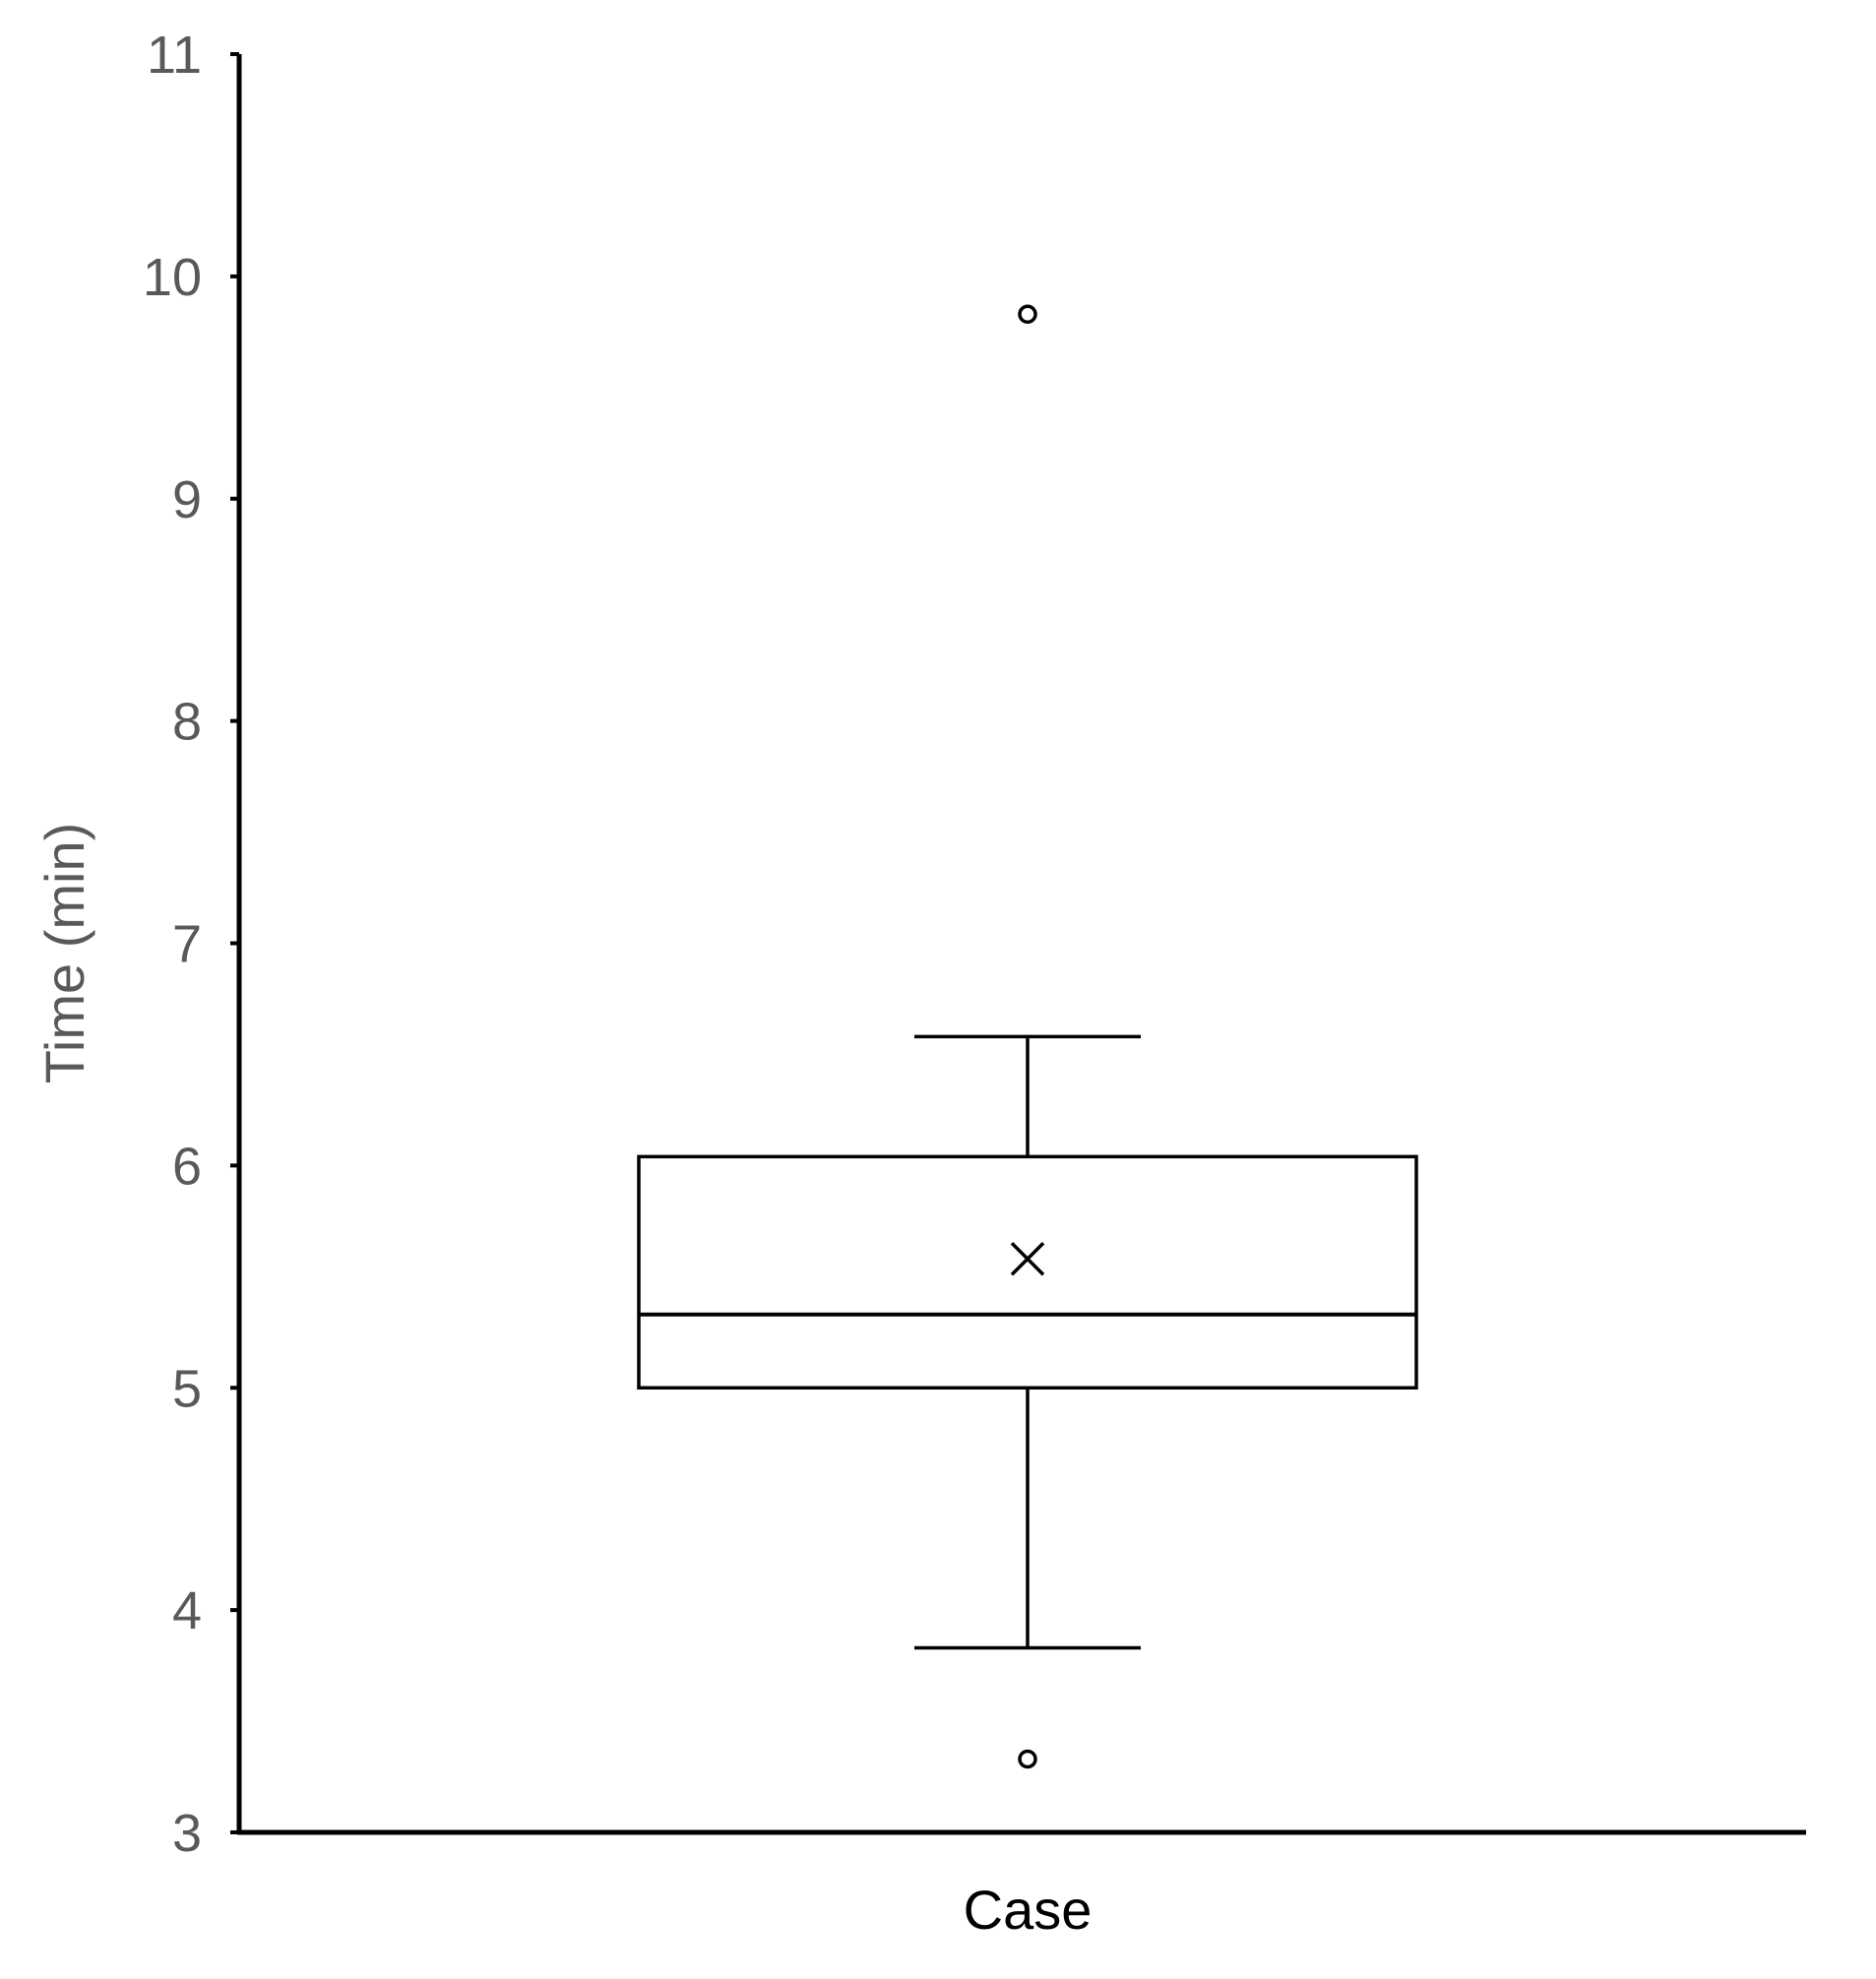  Describe the element at coordinates (187, 1610) in the screenshot. I see `y-tick-label: 4` at that location.